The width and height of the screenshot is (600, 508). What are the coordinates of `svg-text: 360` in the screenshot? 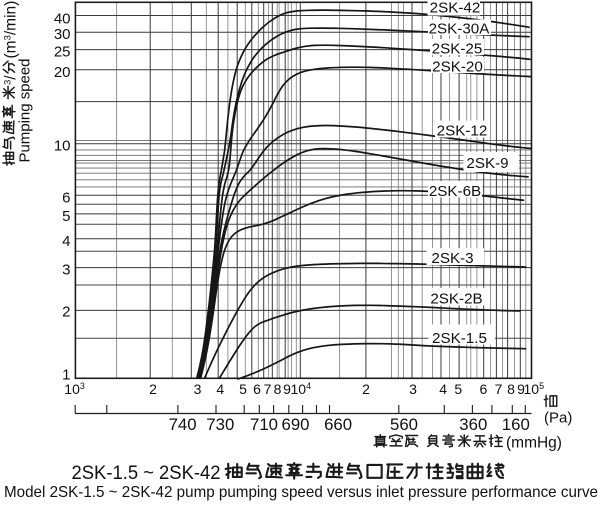 It's located at (473, 424).